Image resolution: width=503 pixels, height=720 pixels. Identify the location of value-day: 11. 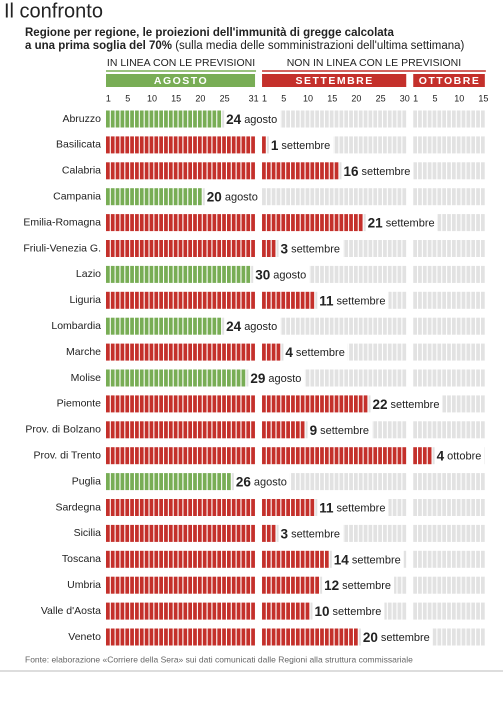
(326, 507).